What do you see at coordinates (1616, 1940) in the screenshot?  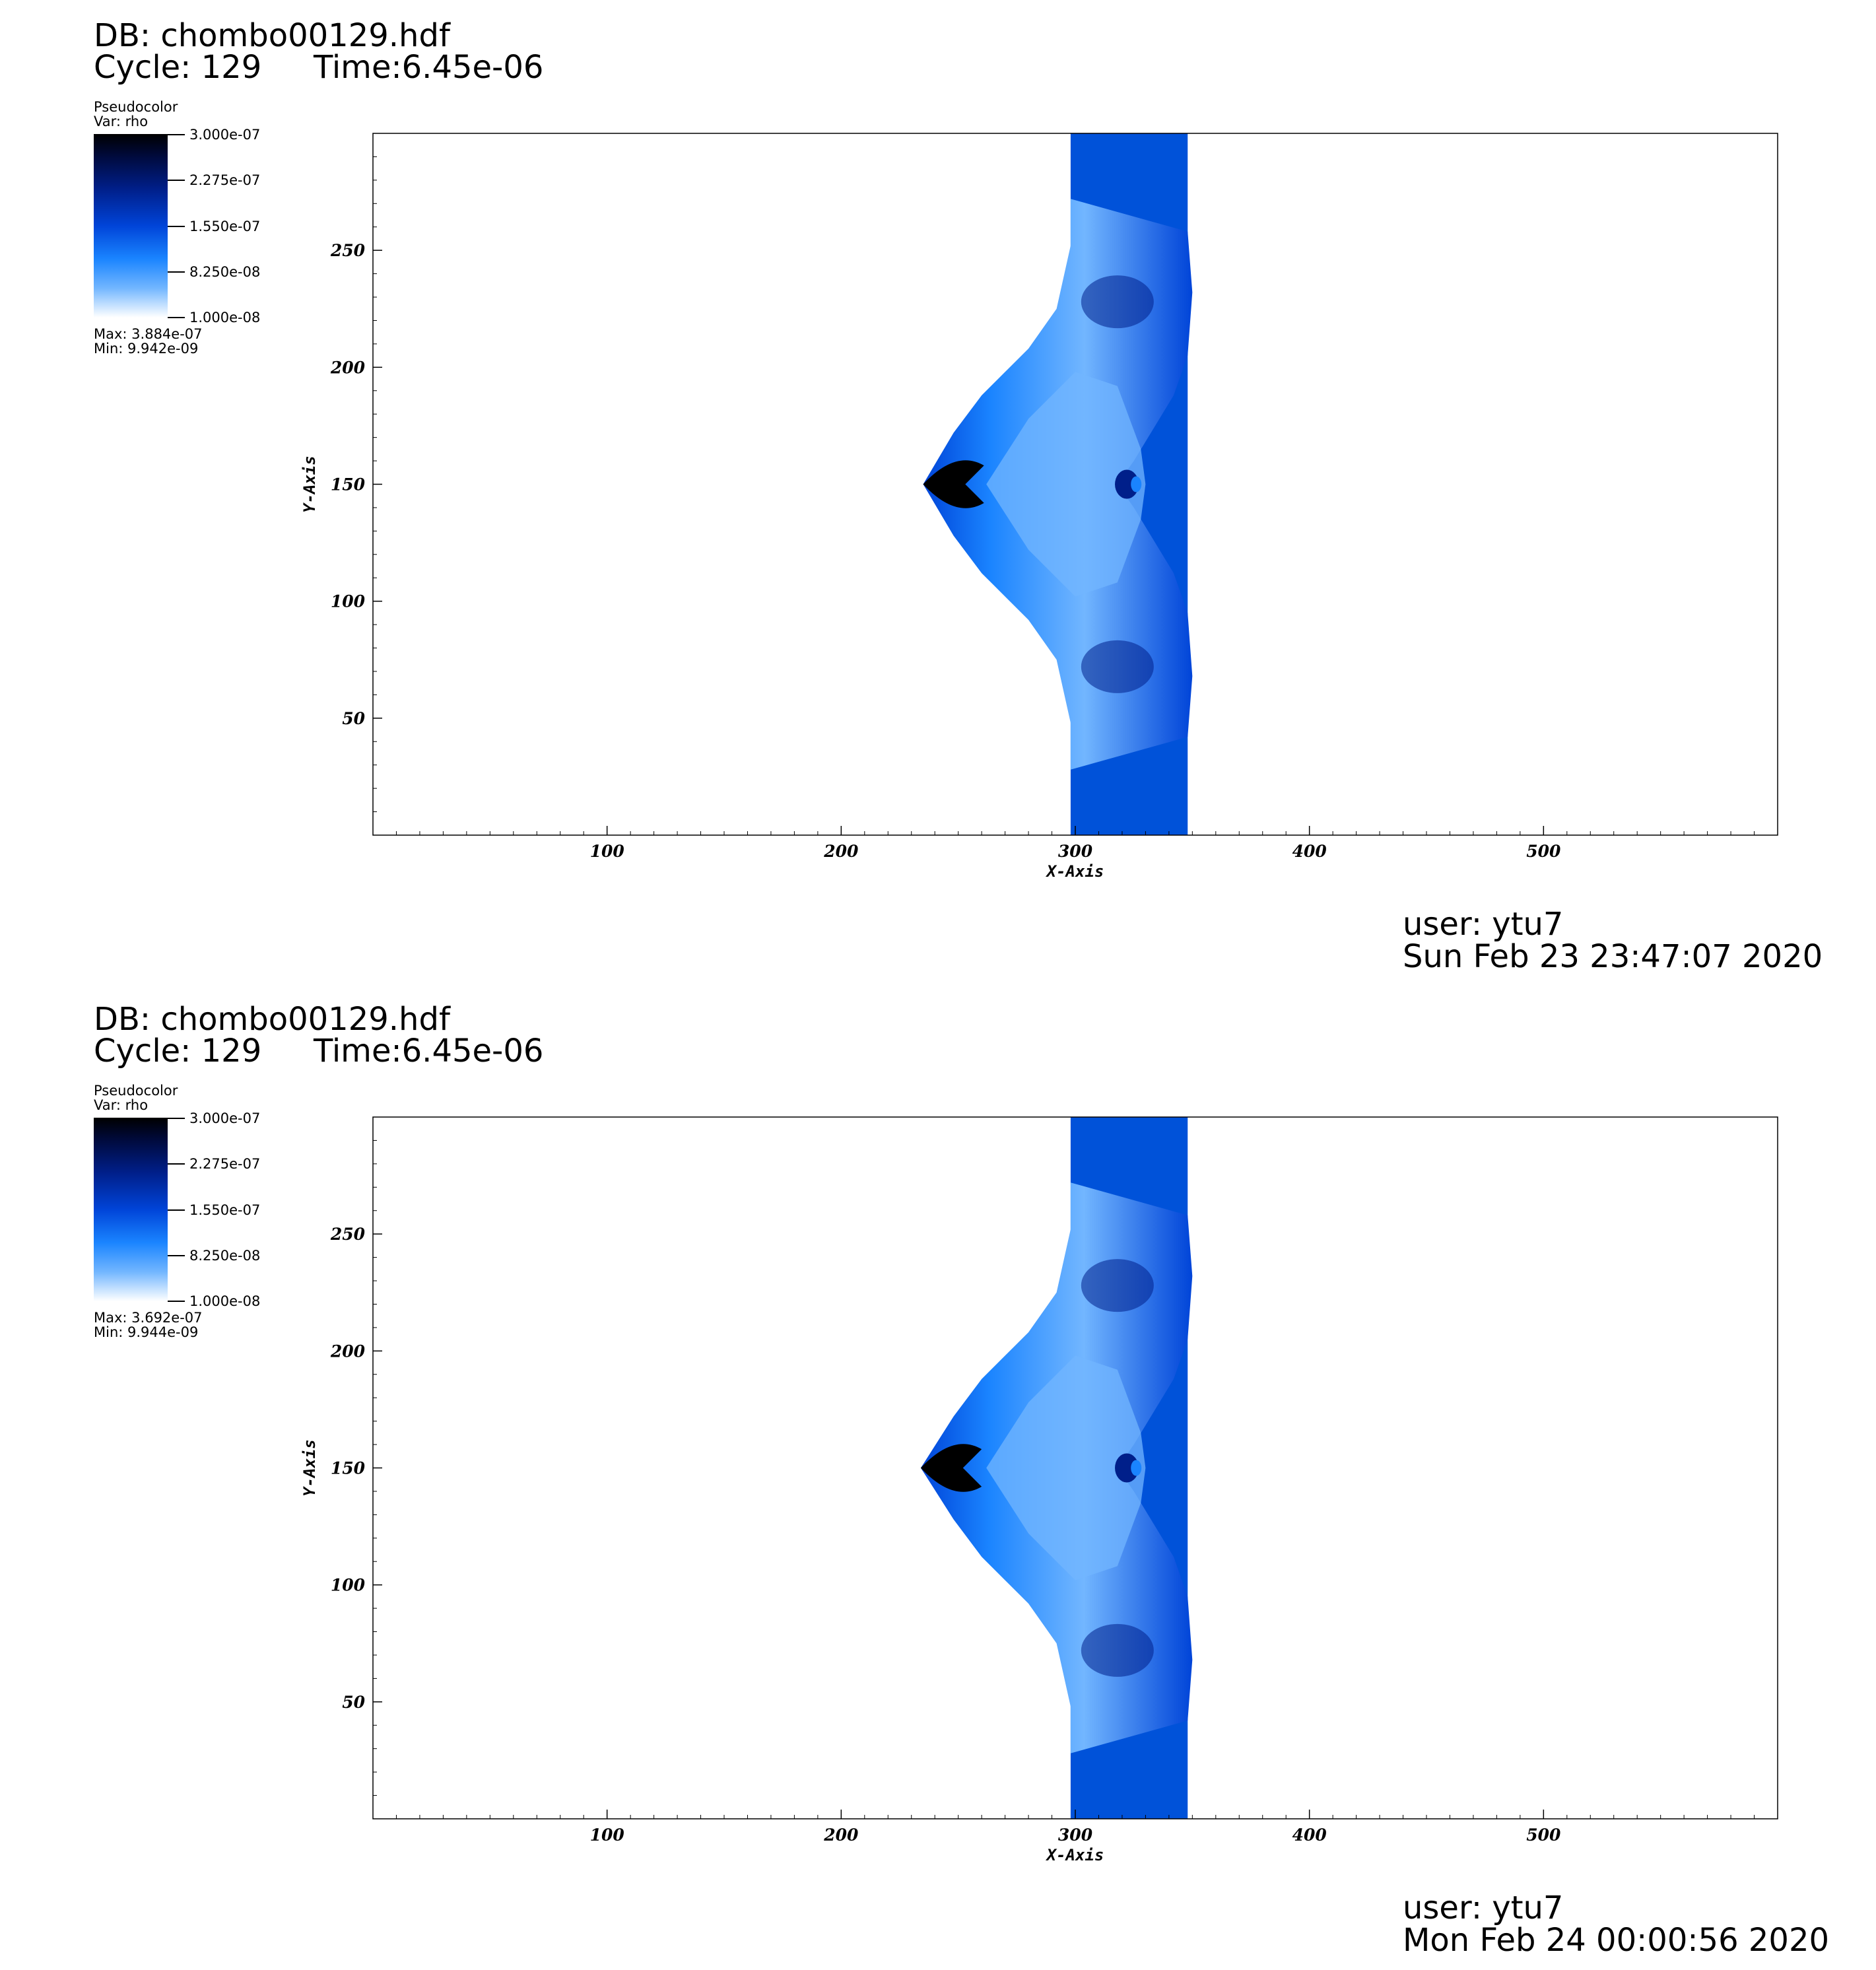 I see `date-label: Mon Feb 24 00:00:56 2020` at bounding box center [1616, 1940].